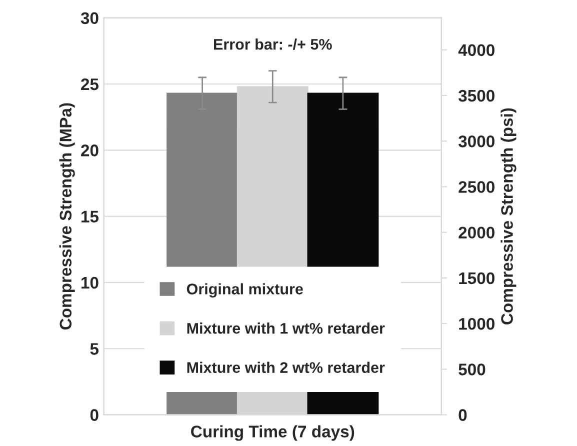 This screenshot has height=446, width=577. I want to click on y-tick-label: 0, so click(94, 415).